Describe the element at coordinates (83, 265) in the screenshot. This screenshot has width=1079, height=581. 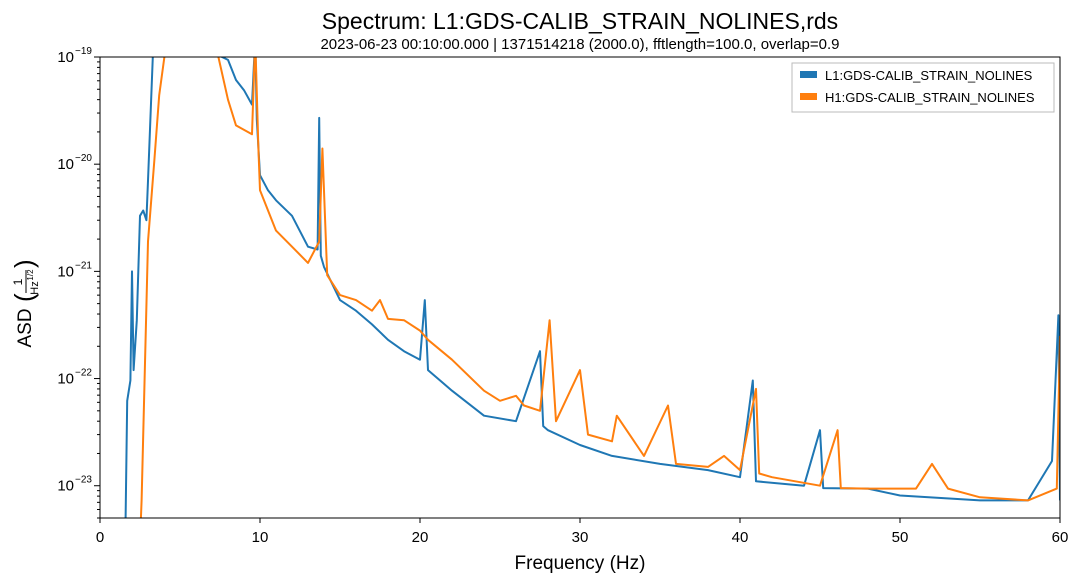
I see `y-tick-exponent: −21` at that location.